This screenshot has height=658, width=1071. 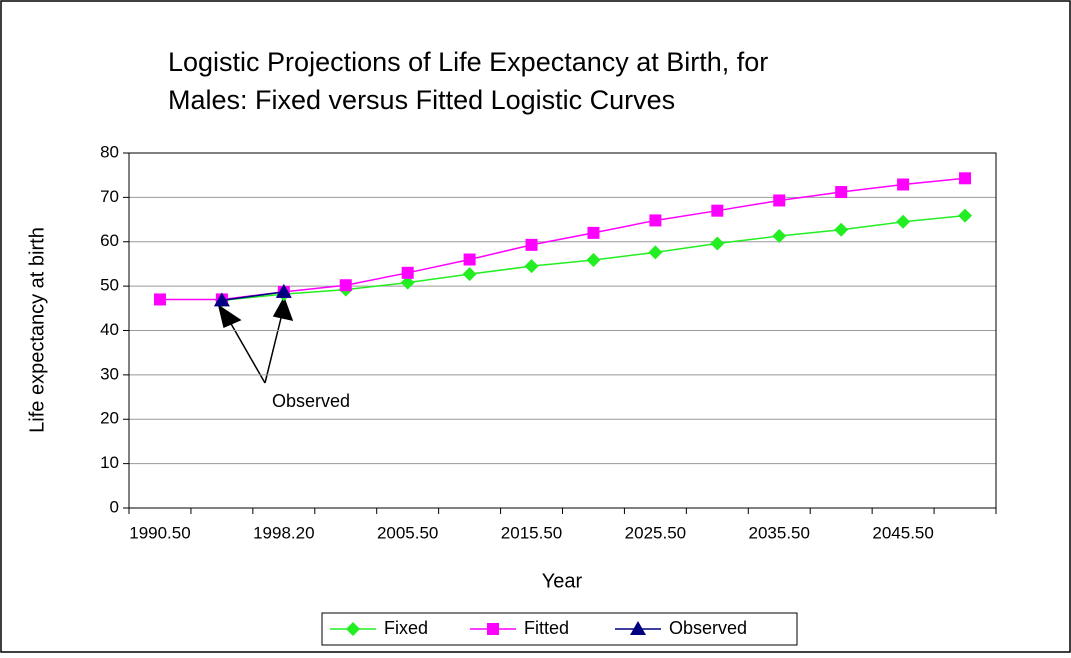 What do you see at coordinates (546, 628) in the screenshot?
I see `legend-label: Fitted` at bounding box center [546, 628].